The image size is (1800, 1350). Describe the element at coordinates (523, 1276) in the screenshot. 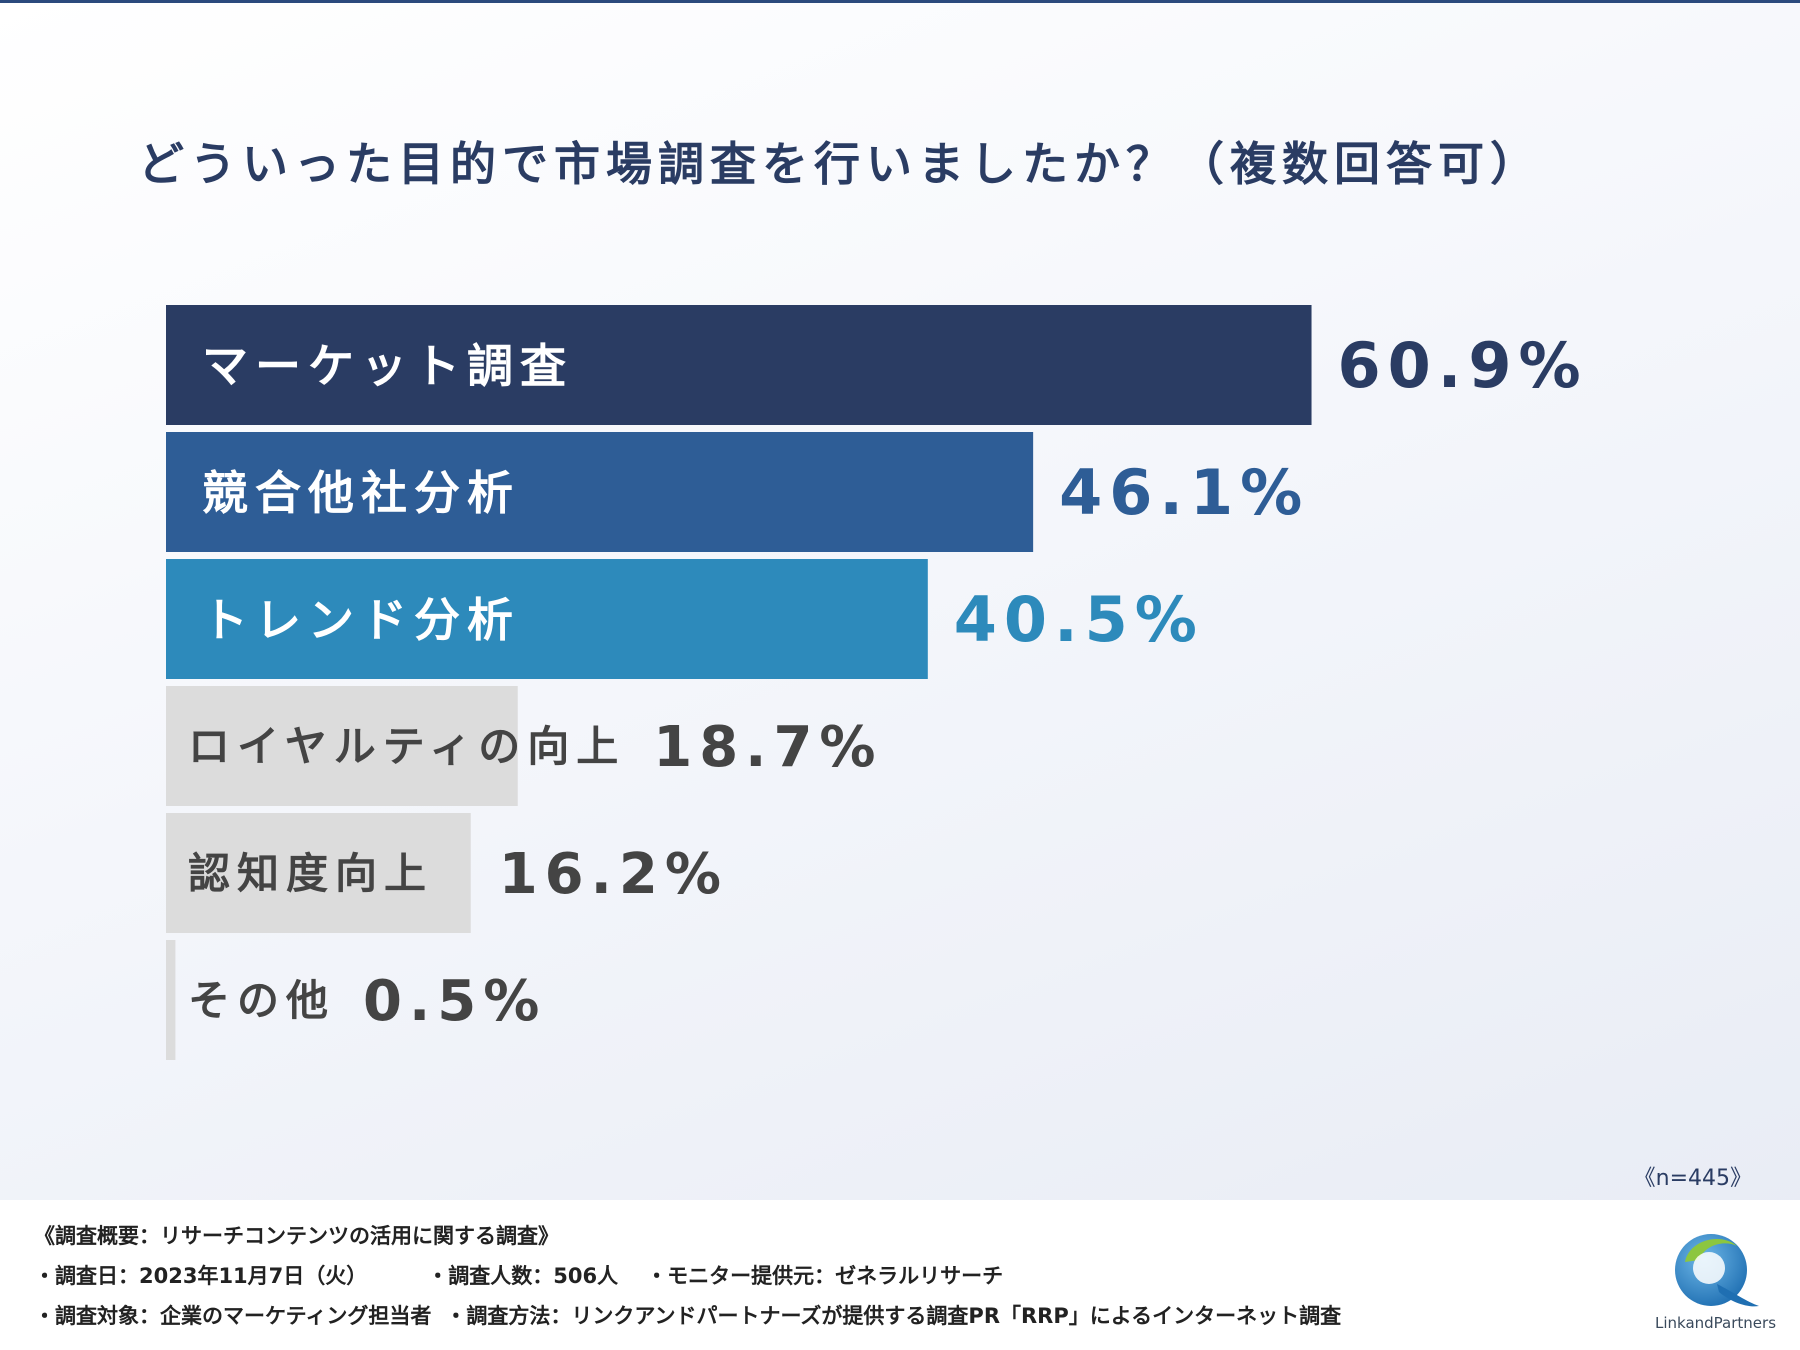

I see `survey-respondents: ・調査人数：506人` at that location.